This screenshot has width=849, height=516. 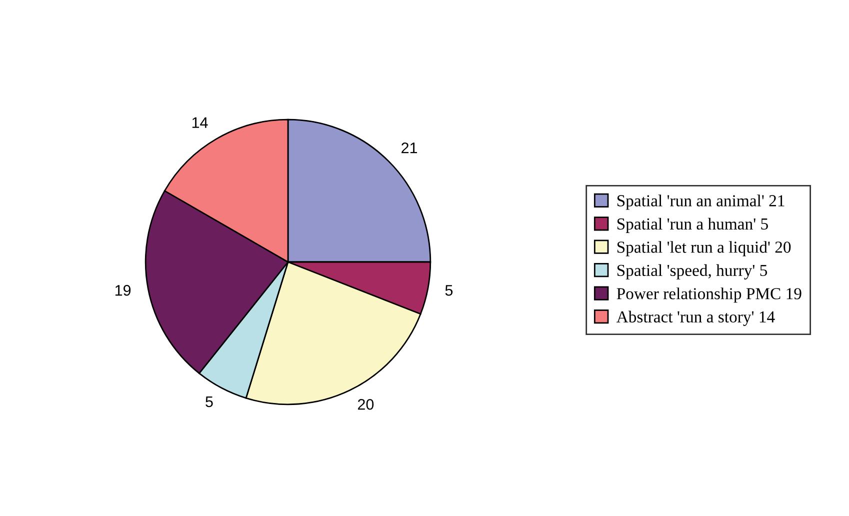 What do you see at coordinates (695, 318) in the screenshot?
I see `legend-label: Abstract 'run a story' 14` at bounding box center [695, 318].